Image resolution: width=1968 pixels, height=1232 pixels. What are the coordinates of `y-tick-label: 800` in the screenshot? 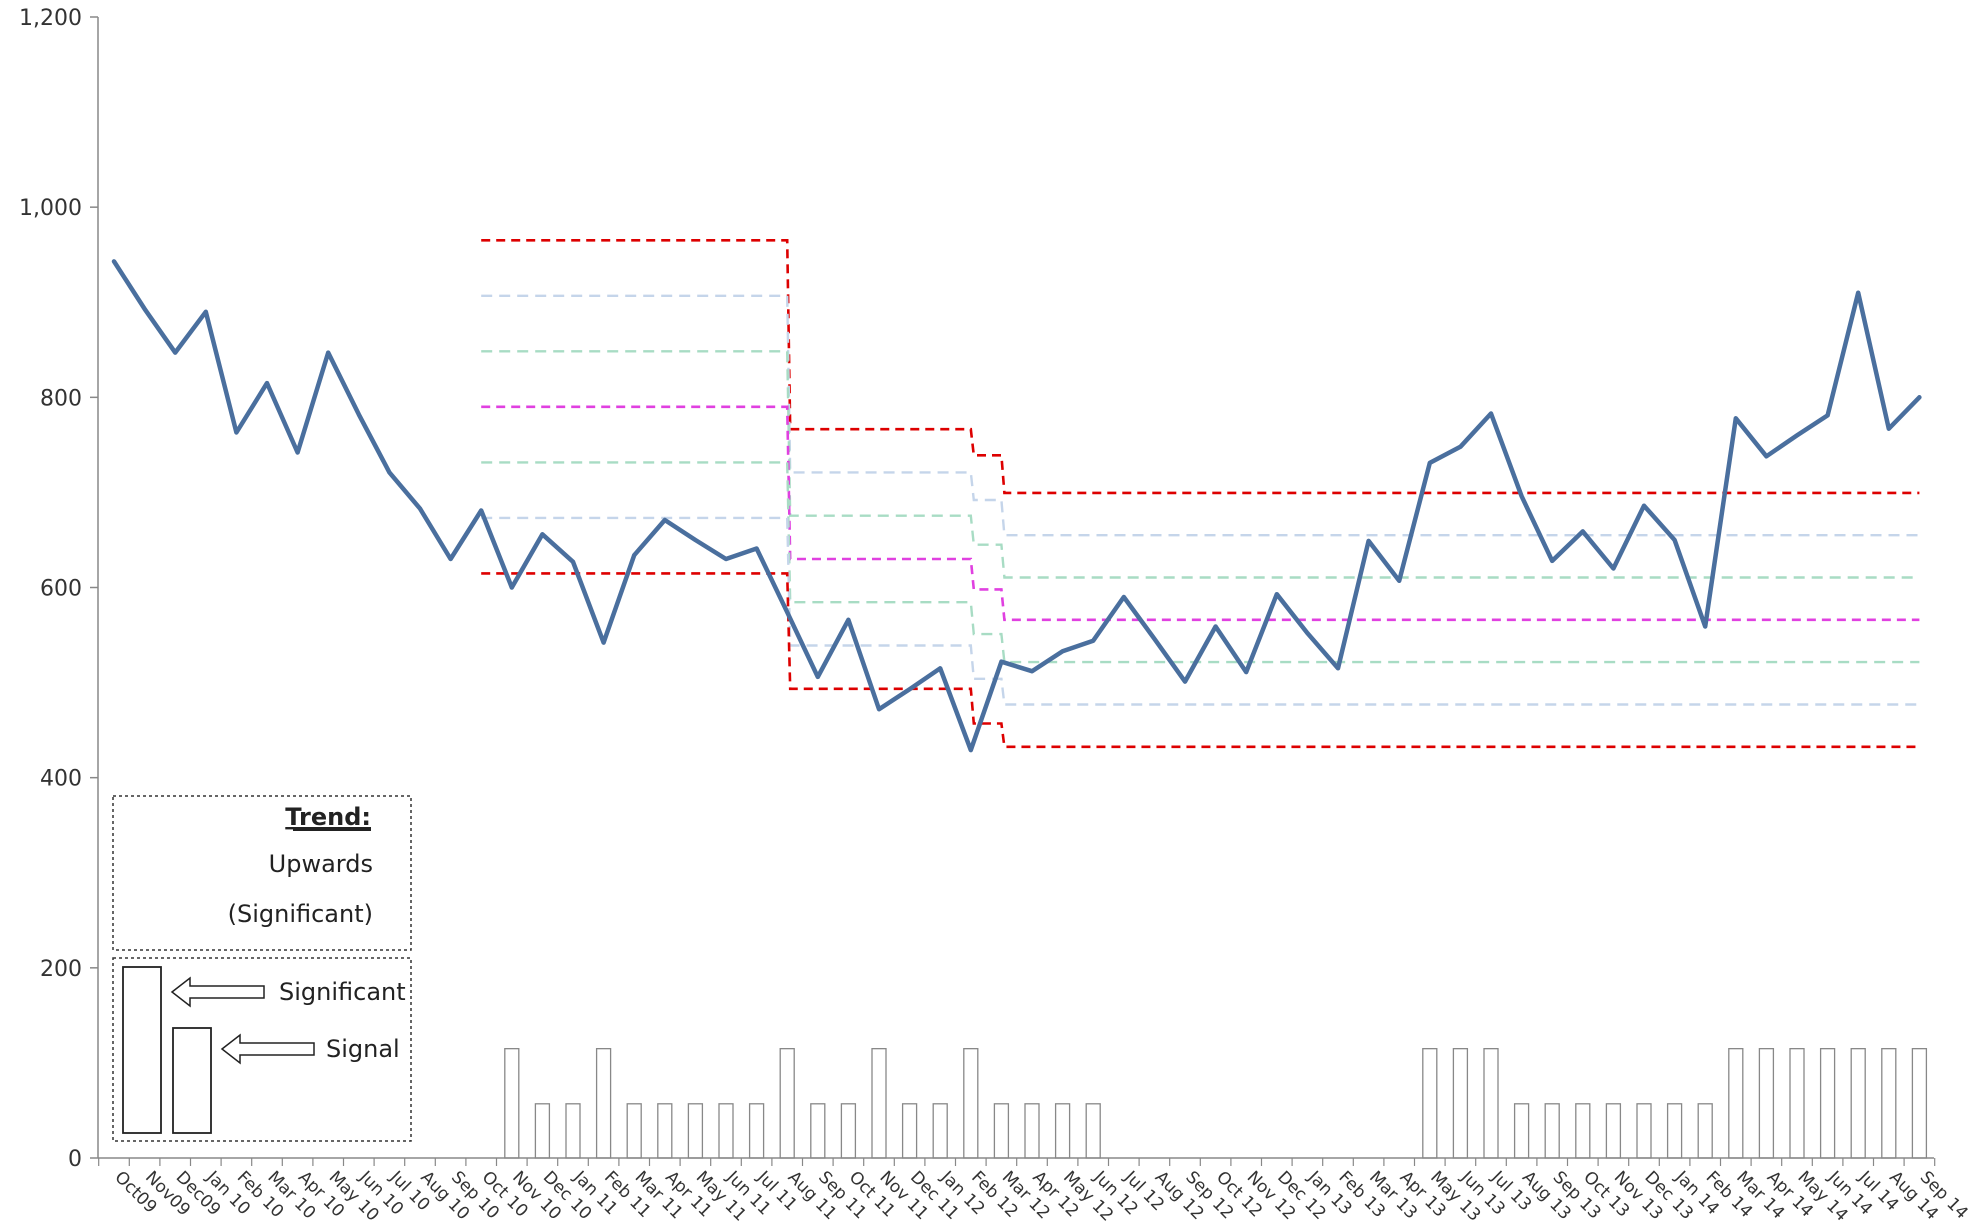 It's located at (61, 398).